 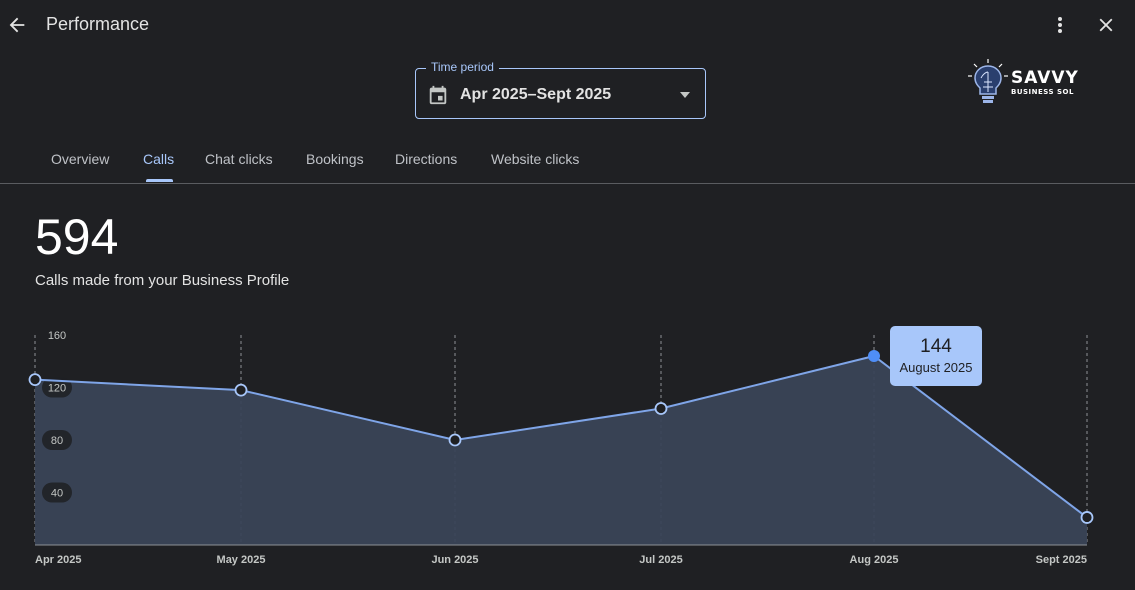 I want to click on x-tick-label-3: Jul 2025, so click(x=660, y=560).